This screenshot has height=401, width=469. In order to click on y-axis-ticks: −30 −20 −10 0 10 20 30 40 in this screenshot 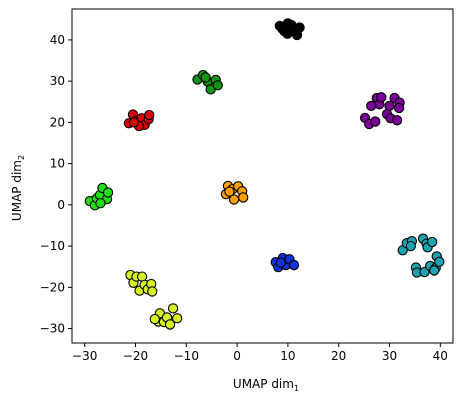, I will do `click(56, 184)`.